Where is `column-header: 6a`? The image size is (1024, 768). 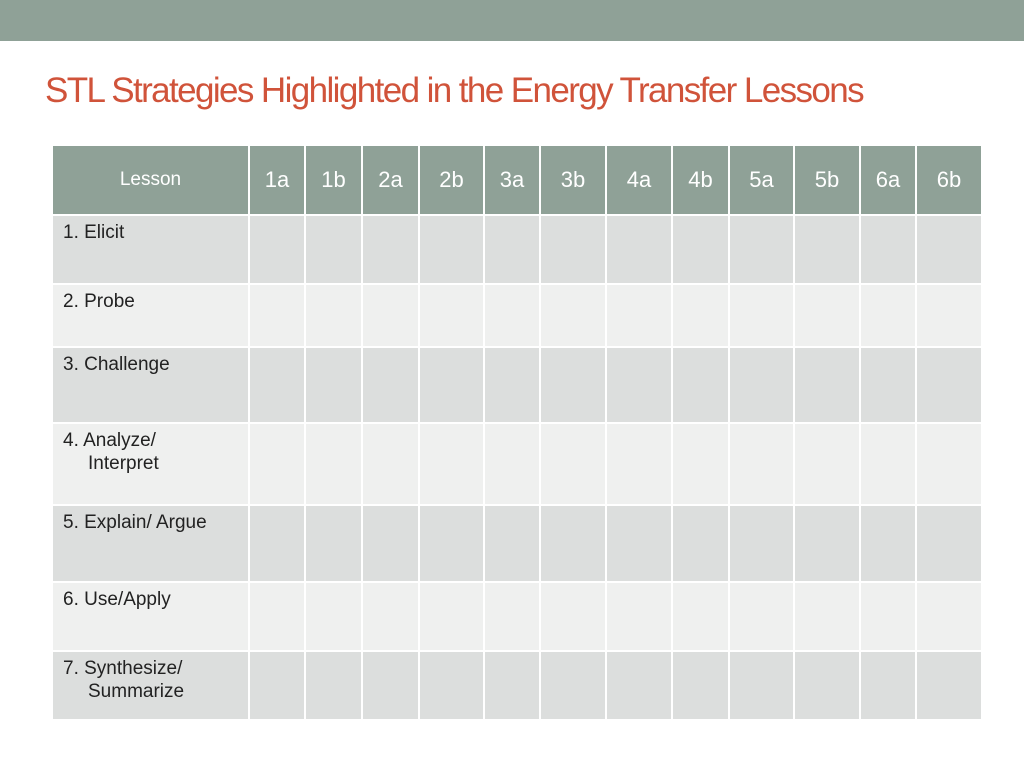
column-header: 6a is located at coordinates (888, 180).